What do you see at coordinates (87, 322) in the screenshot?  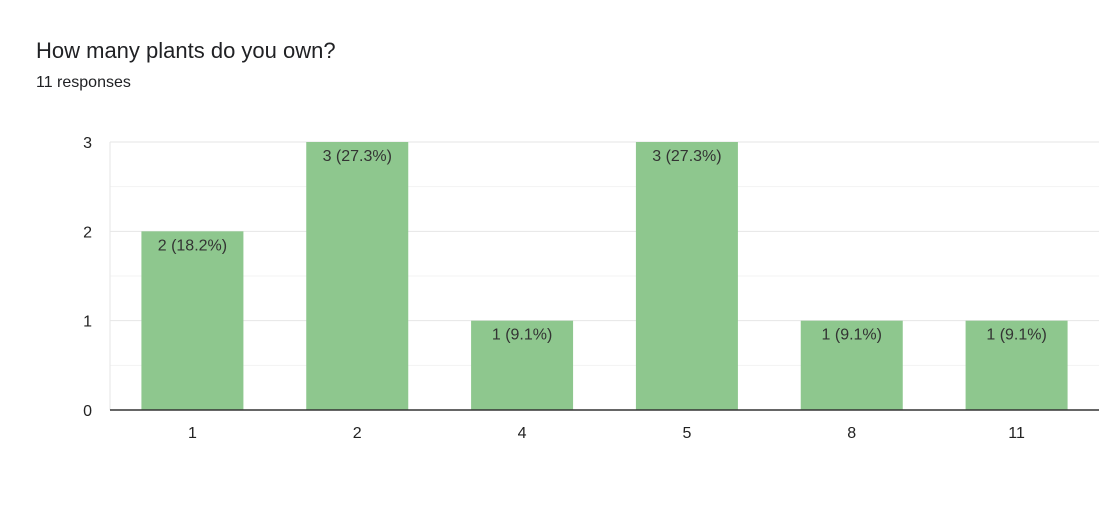 I see `y-tick-label: 1` at bounding box center [87, 322].